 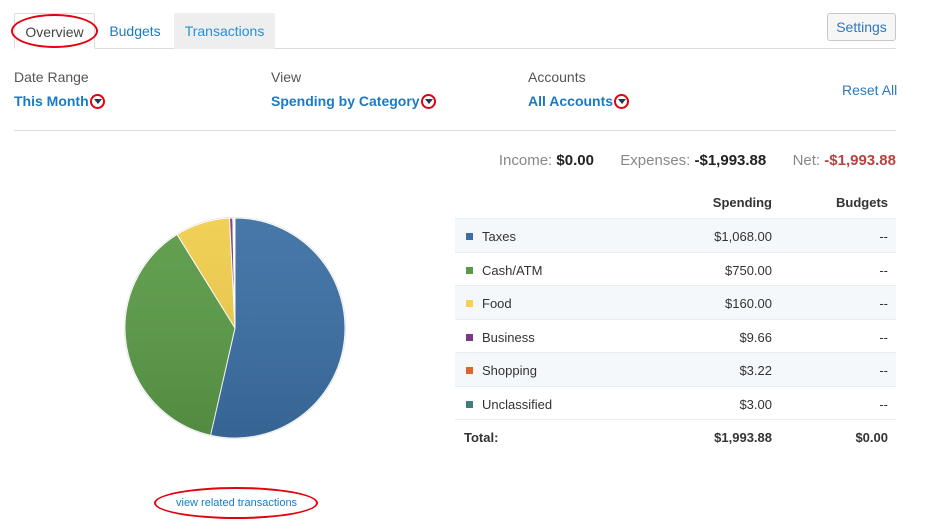 What do you see at coordinates (469, 404) in the screenshot?
I see `unclassified-color-swatch-icon` at bounding box center [469, 404].